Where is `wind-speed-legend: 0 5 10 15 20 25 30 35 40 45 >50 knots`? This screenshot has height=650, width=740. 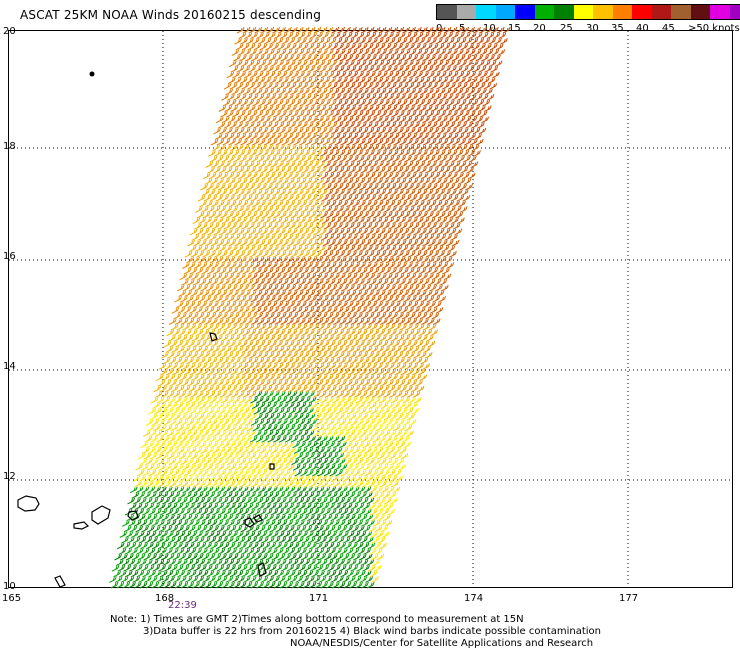
wind-speed-legend: 0 5 10 15 20 25 30 35 40 45 >50 knots is located at coordinates (588, 20).